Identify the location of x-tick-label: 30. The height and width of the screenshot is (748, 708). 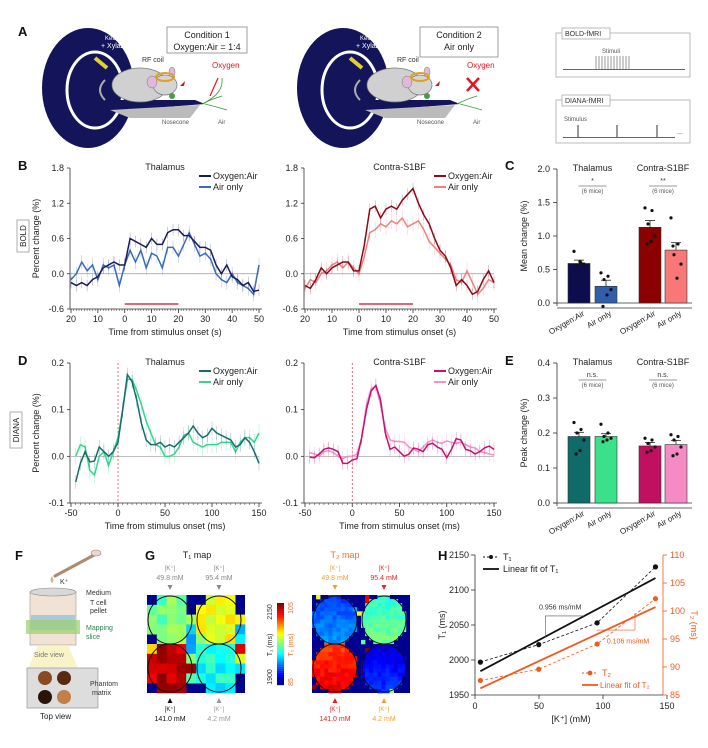
(205, 319).